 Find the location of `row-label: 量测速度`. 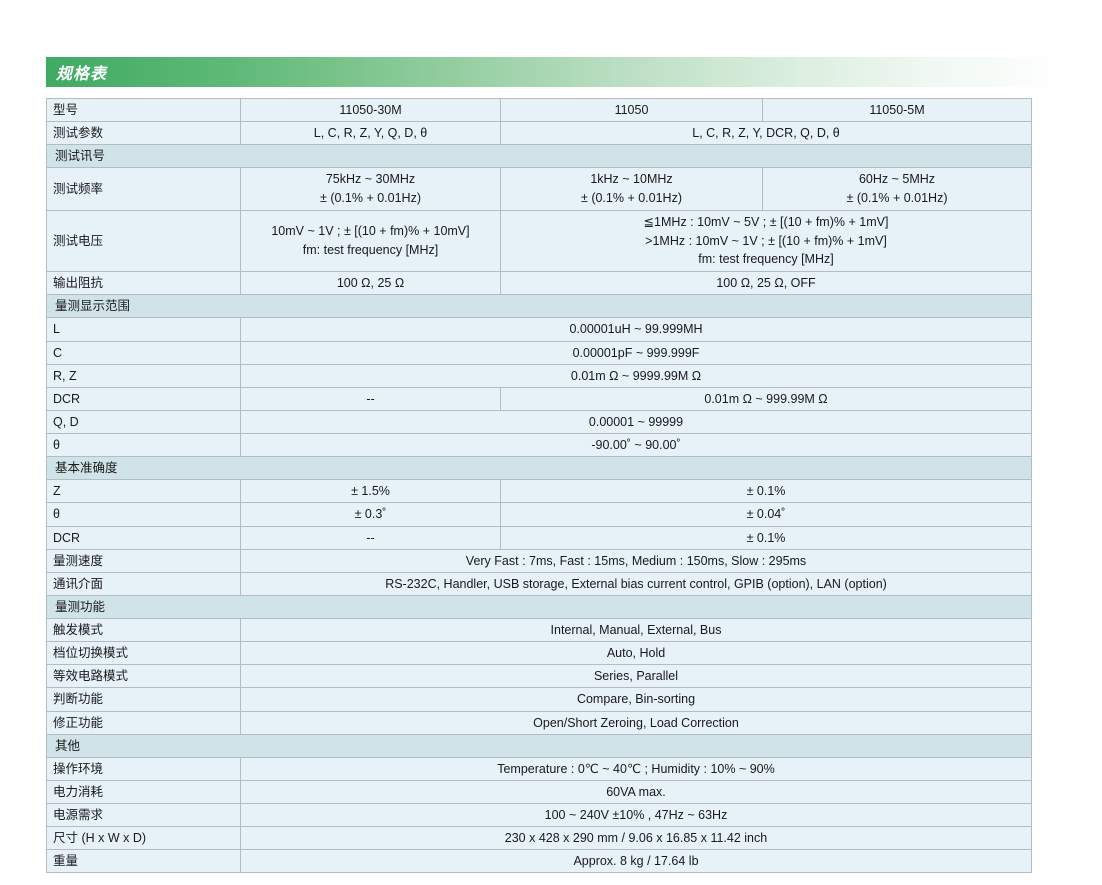

row-label: 量测速度 is located at coordinates (143, 560).